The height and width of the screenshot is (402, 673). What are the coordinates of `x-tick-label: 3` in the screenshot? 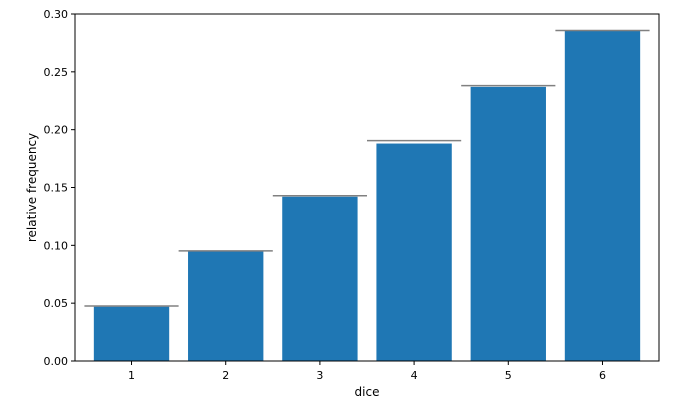 It's located at (319, 375).